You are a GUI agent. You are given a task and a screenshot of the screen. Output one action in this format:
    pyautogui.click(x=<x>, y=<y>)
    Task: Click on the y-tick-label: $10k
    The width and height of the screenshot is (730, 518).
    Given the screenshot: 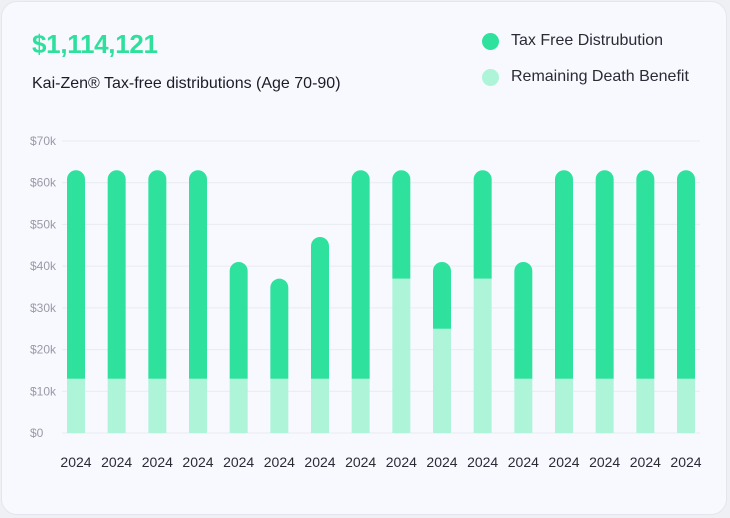 What is the action you would take?
    pyautogui.click(x=43, y=391)
    